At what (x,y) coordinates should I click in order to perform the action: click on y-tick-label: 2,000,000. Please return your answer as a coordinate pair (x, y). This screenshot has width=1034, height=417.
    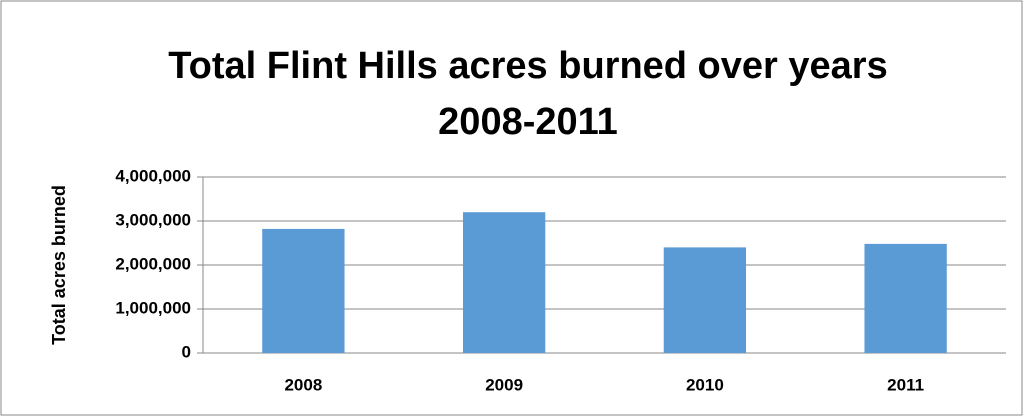
    Looking at the image, I should click on (153, 263).